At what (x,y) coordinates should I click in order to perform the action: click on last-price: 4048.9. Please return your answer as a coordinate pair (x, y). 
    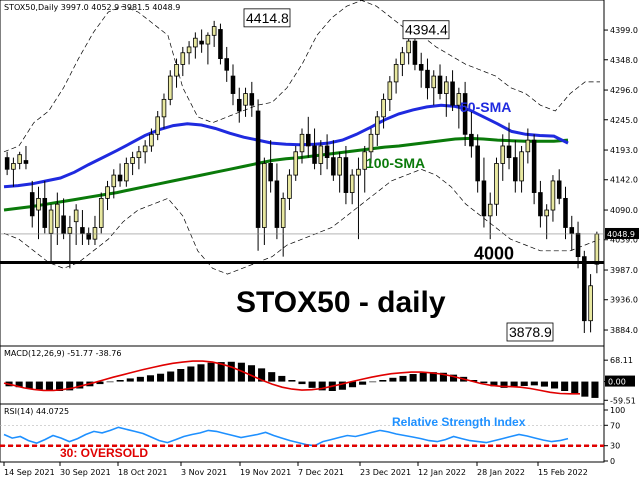
    Looking at the image, I should click on (319, 233).